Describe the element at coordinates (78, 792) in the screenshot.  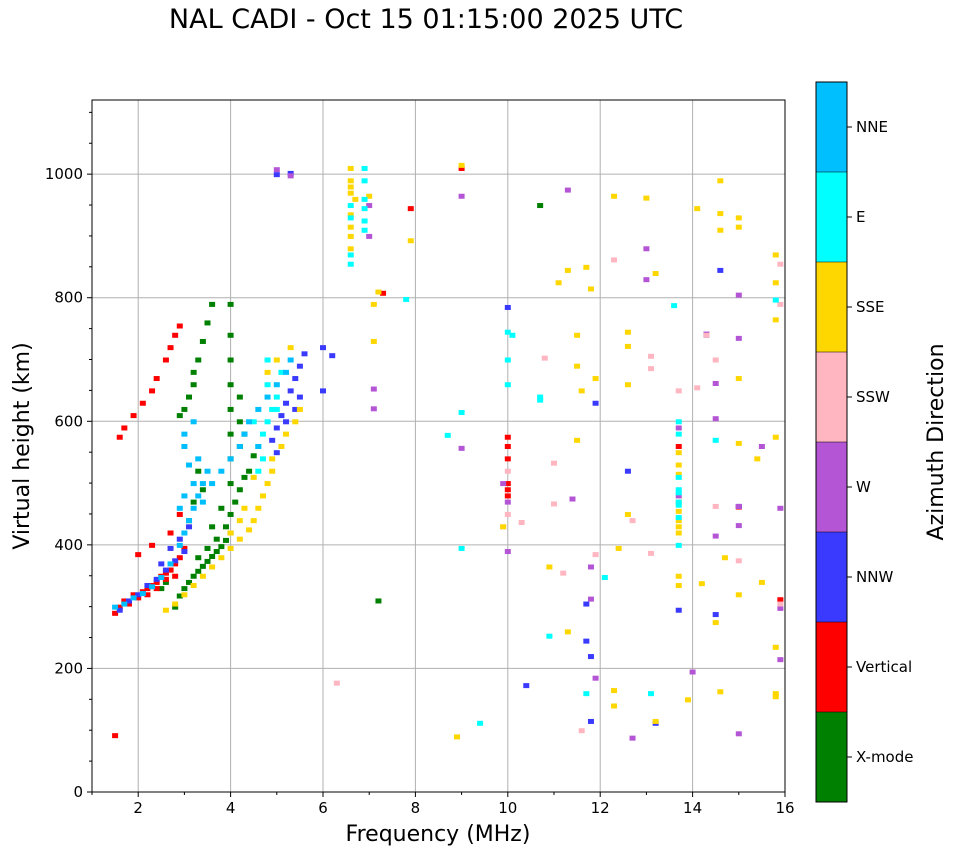
I see `y-tick-label: 0` at that location.